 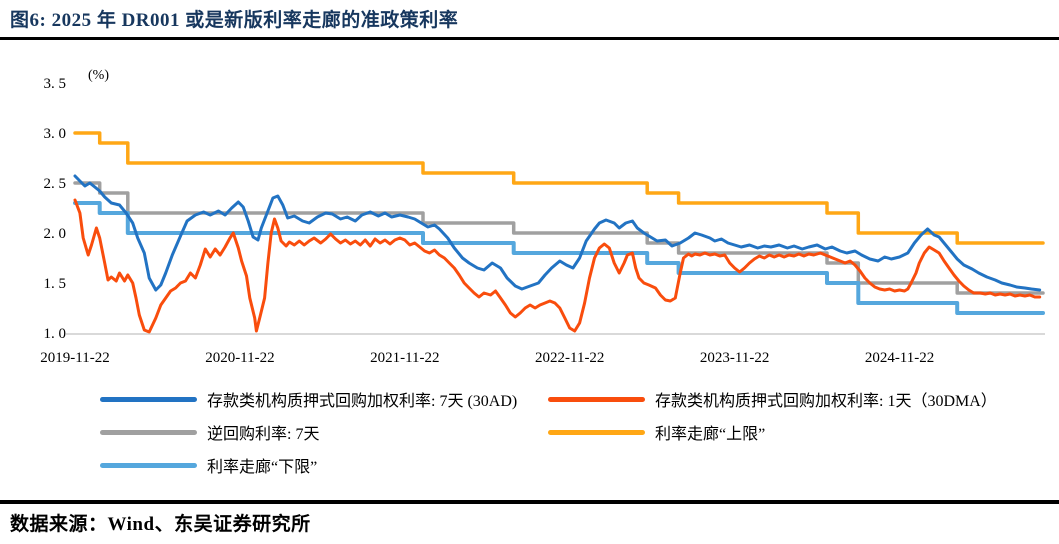 What do you see at coordinates (98, 75) in the screenshot?
I see `y-axis-unit-label: (%)` at bounding box center [98, 75].